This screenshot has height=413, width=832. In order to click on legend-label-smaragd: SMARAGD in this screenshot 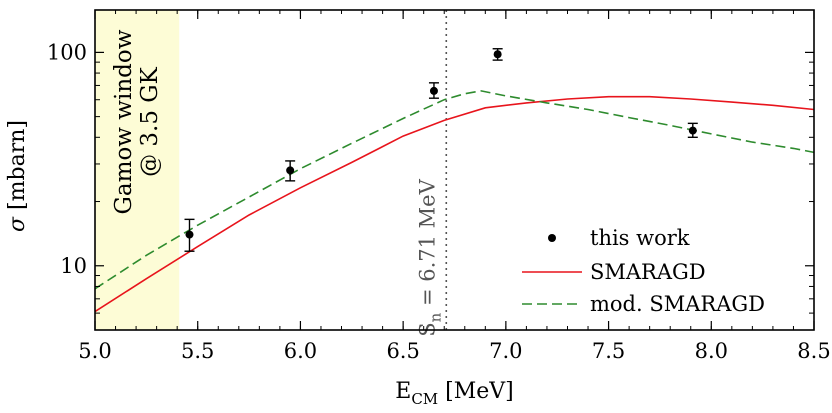, I will do `click(648, 272)`.